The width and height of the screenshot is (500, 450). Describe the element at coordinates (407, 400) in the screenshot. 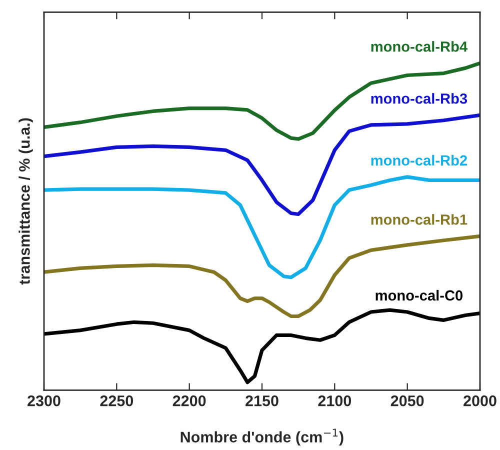

I see `x-tick-label: 2050` at that location.